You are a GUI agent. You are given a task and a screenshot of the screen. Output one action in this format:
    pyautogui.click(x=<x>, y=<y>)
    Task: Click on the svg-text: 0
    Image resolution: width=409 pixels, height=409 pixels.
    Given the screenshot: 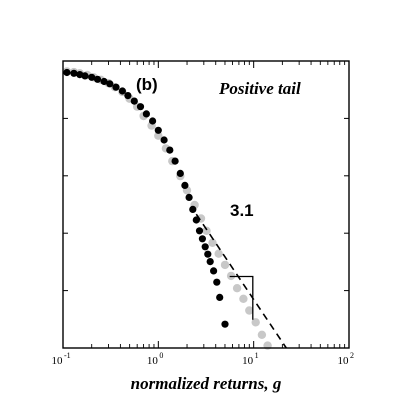 What is the action you would take?
    pyautogui.click(x=161, y=355)
    